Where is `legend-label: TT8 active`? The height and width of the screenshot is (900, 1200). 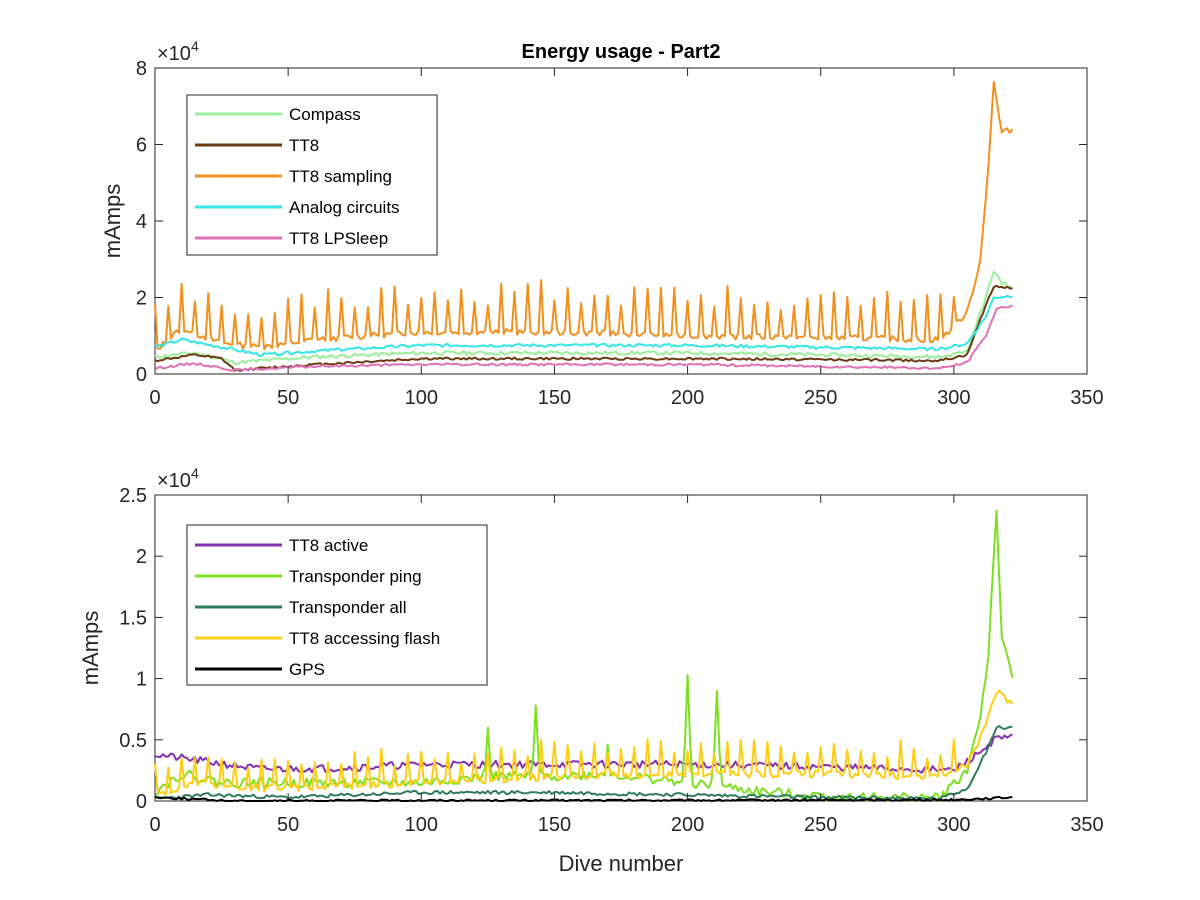 legend-label: TT8 active is located at coordinates (328, 545).